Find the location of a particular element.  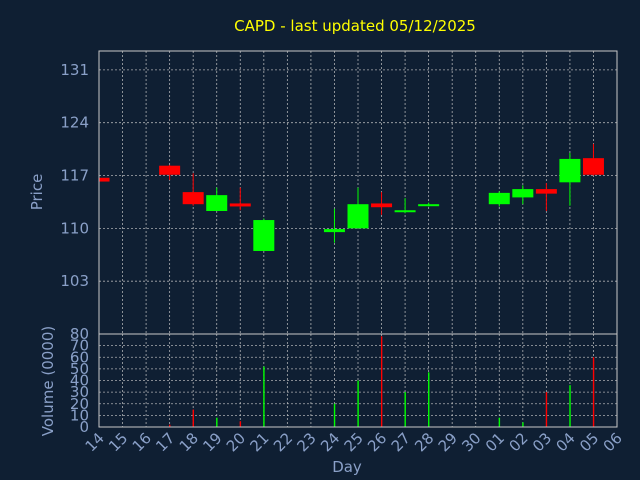

volume-tick-label: 60 is located at coordinates (79, 357).